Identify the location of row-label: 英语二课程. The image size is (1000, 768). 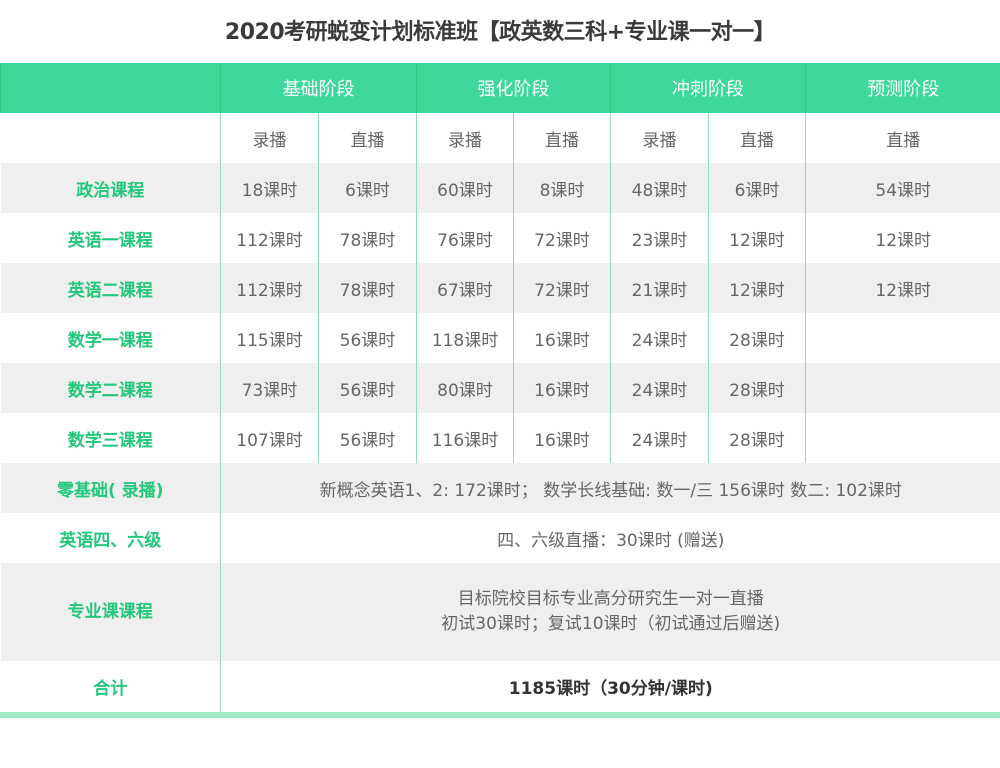
(110, 288).